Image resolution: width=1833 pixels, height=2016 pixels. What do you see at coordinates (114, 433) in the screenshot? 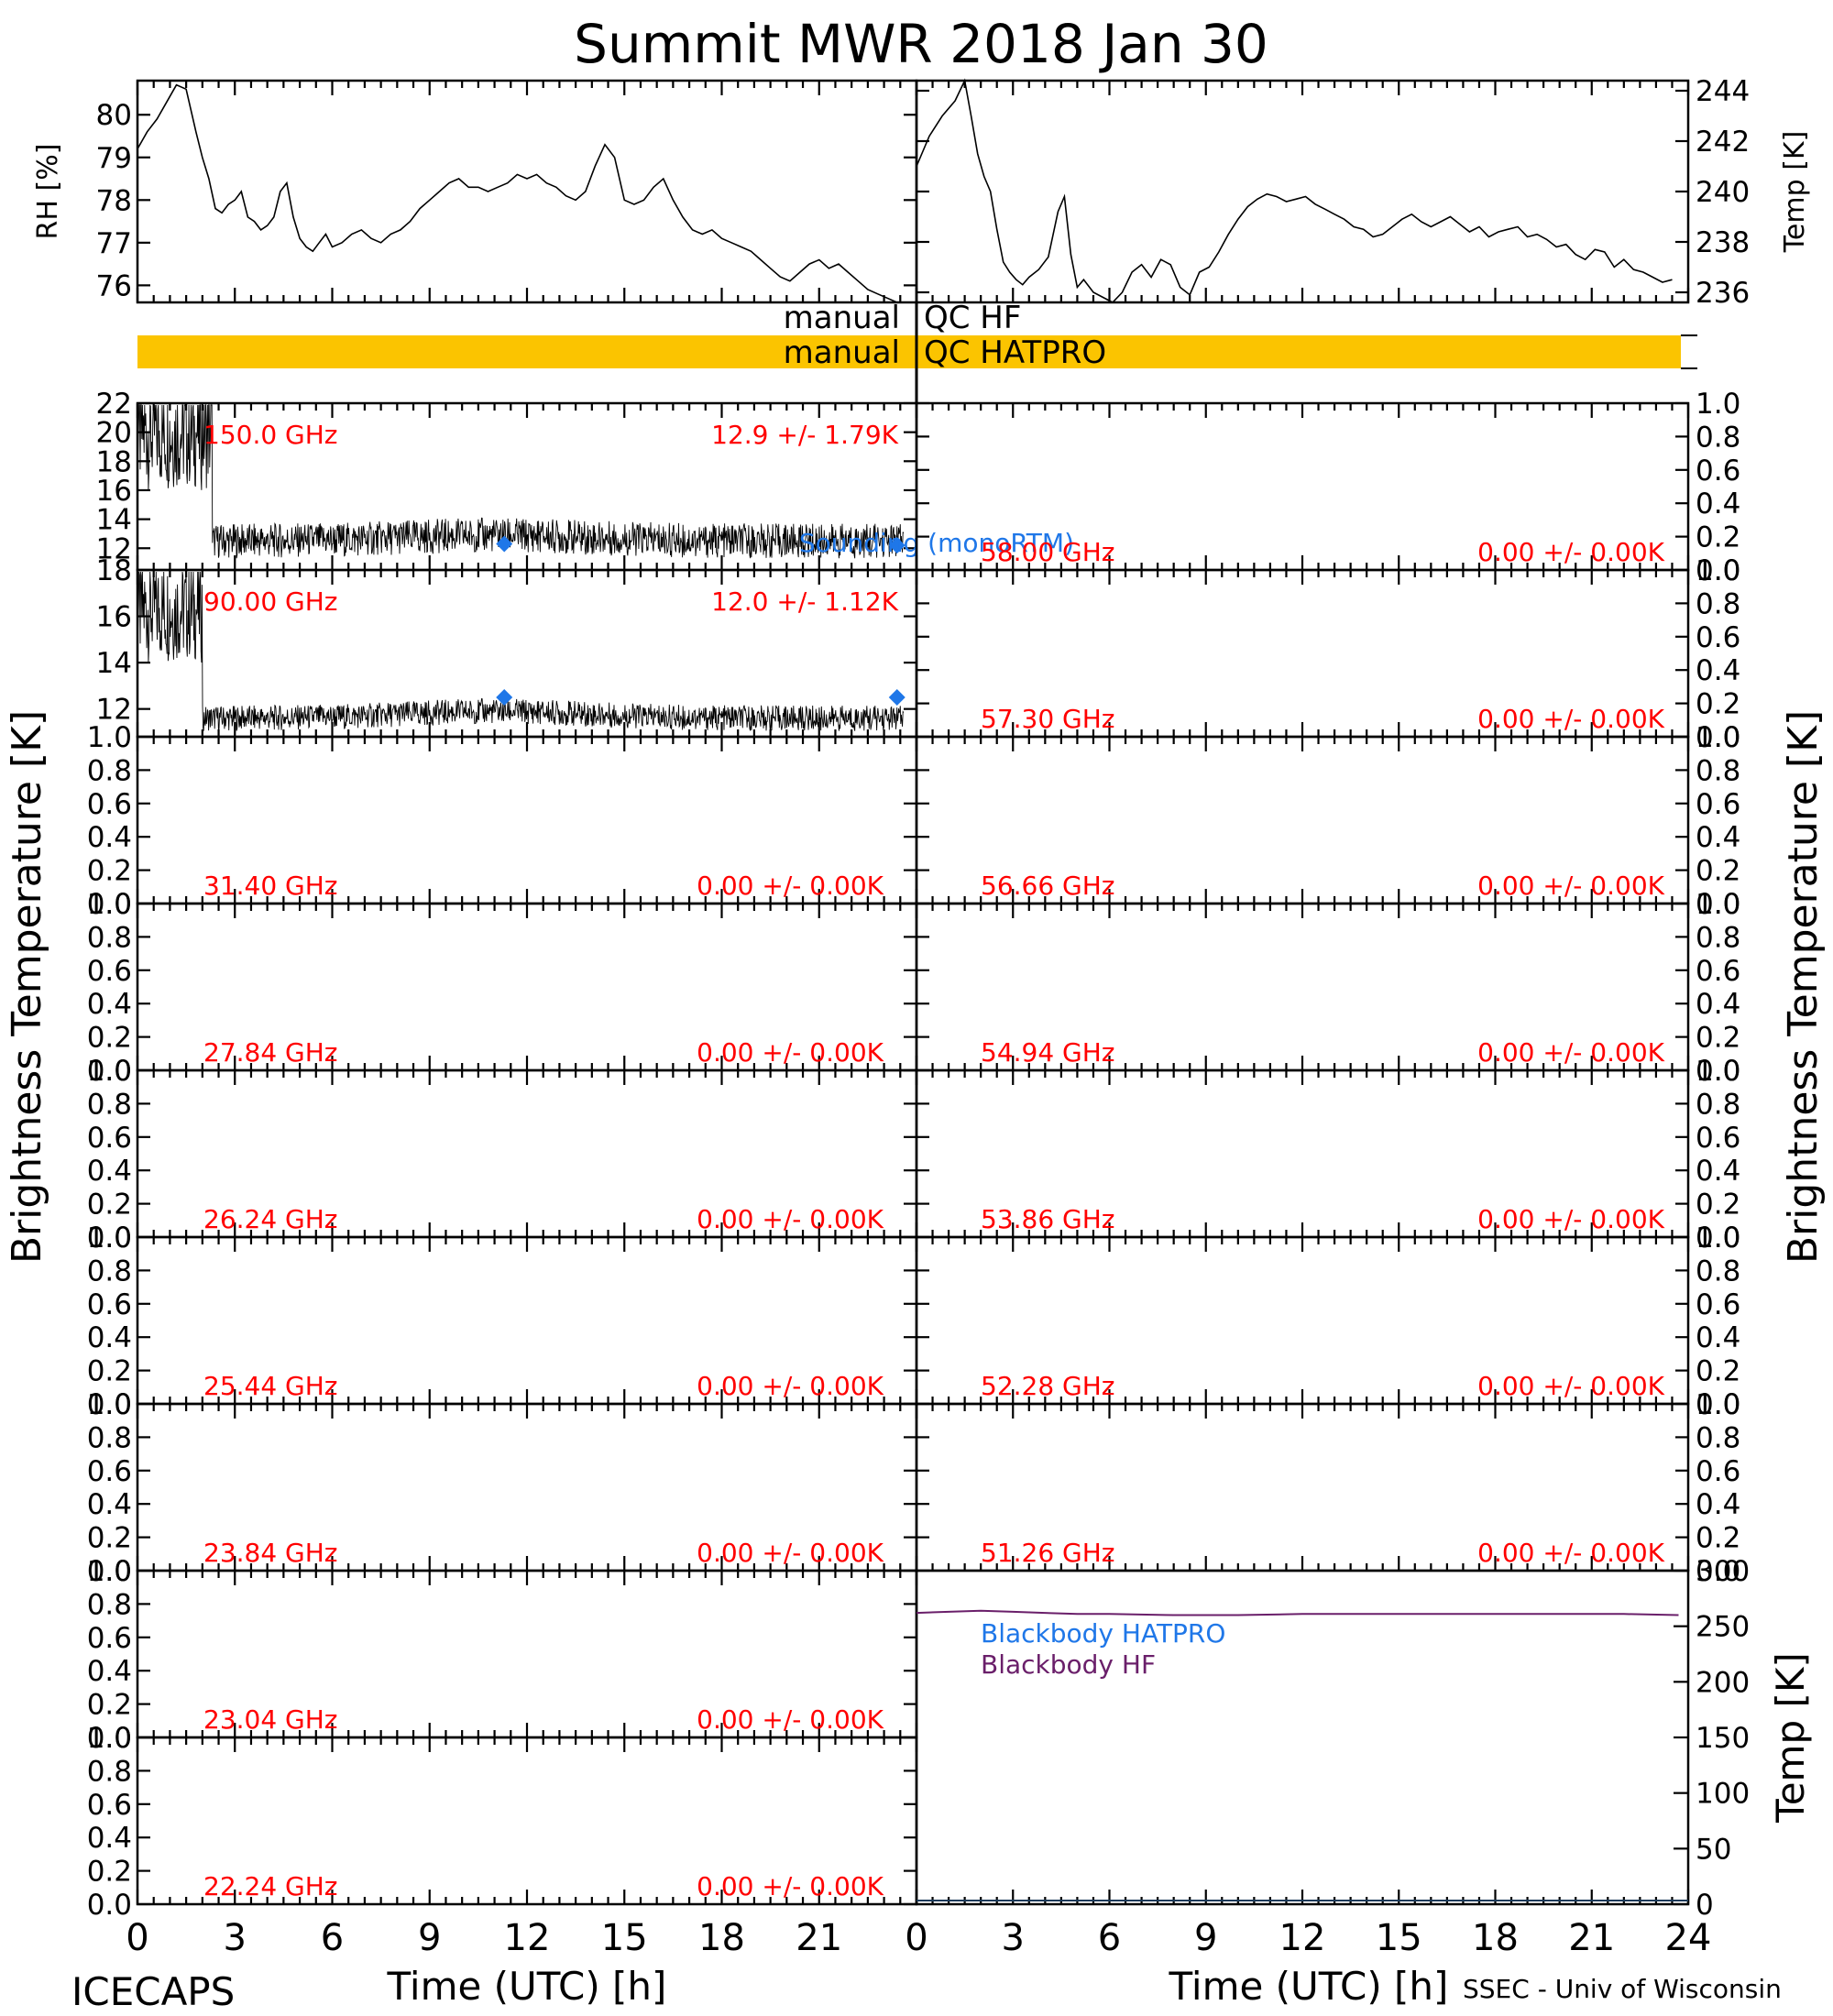
I see `y-tick-label: 20` at bounding box center [114, 433].